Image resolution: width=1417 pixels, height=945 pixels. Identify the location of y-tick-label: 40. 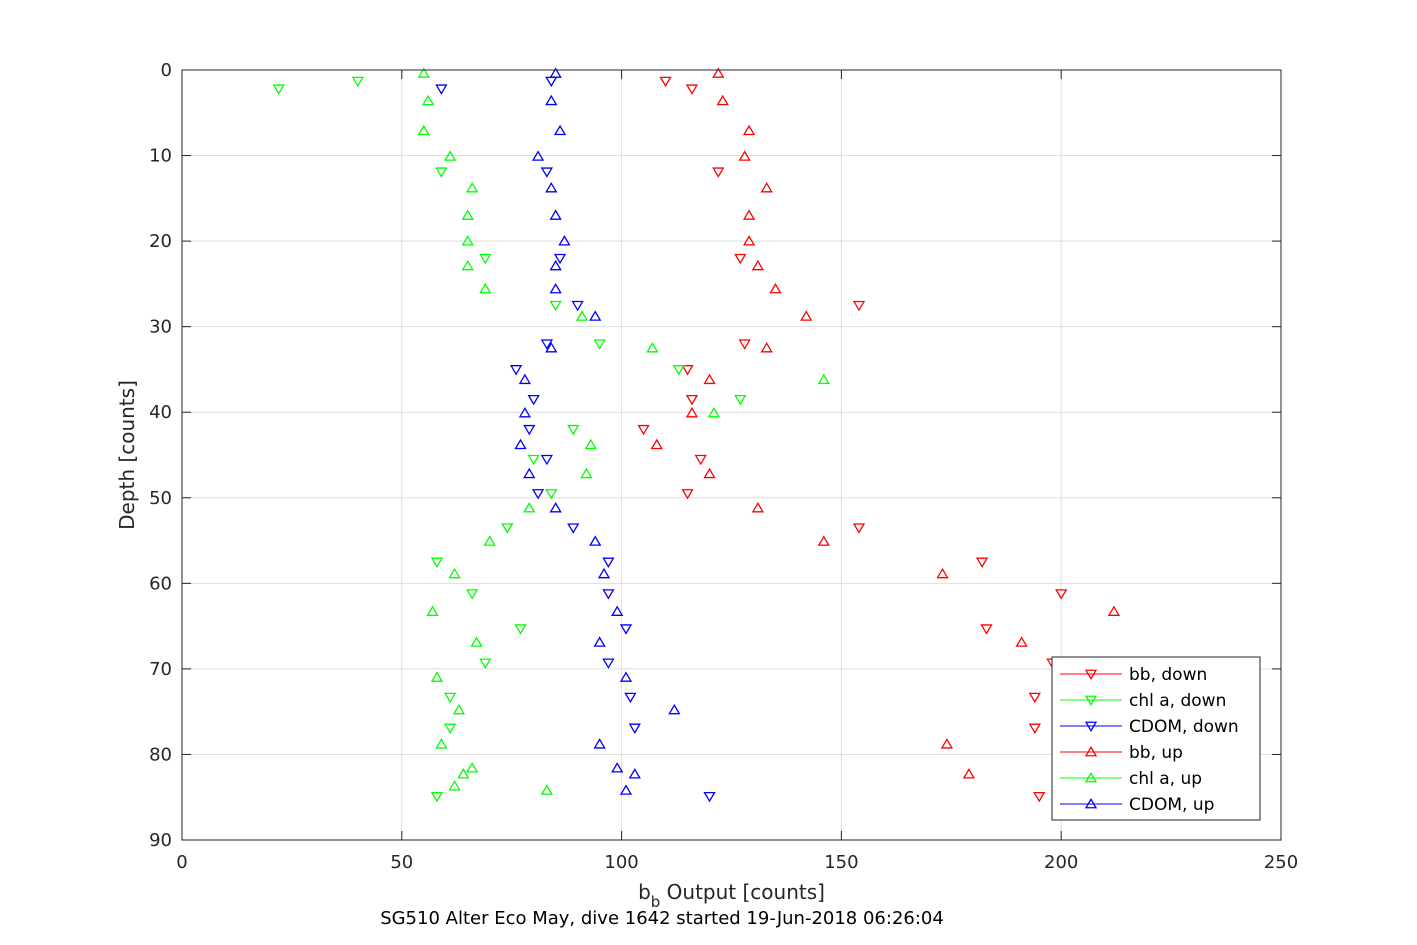
(160, 412).